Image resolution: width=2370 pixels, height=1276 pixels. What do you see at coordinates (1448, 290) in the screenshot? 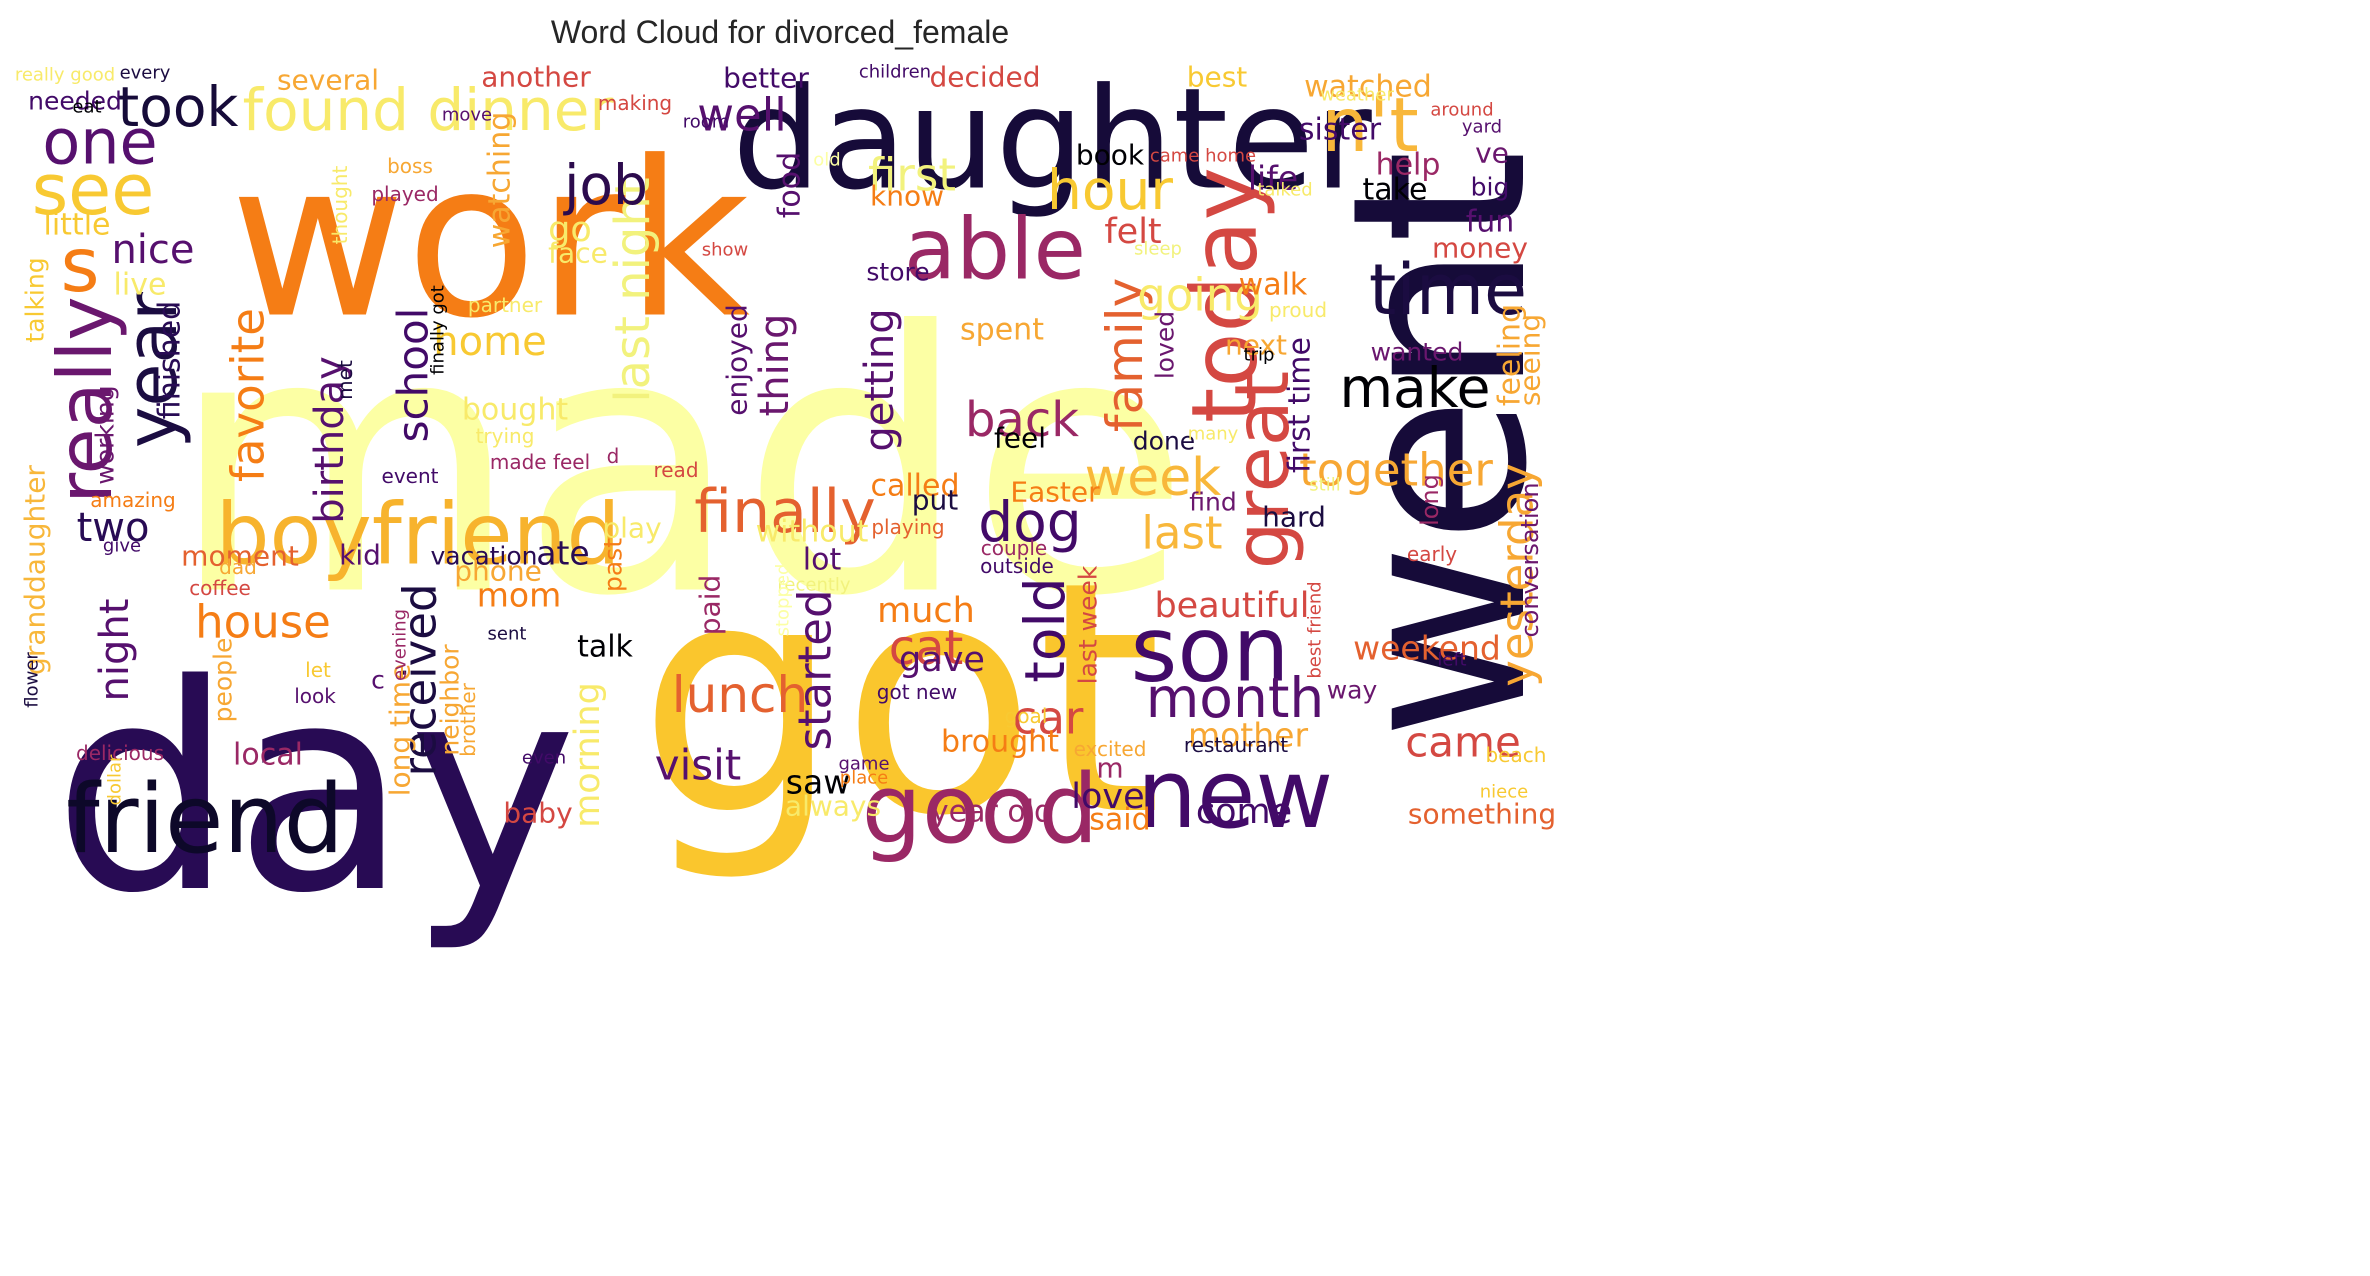
I see `word-time: time` at bounding box center [1448, 290].